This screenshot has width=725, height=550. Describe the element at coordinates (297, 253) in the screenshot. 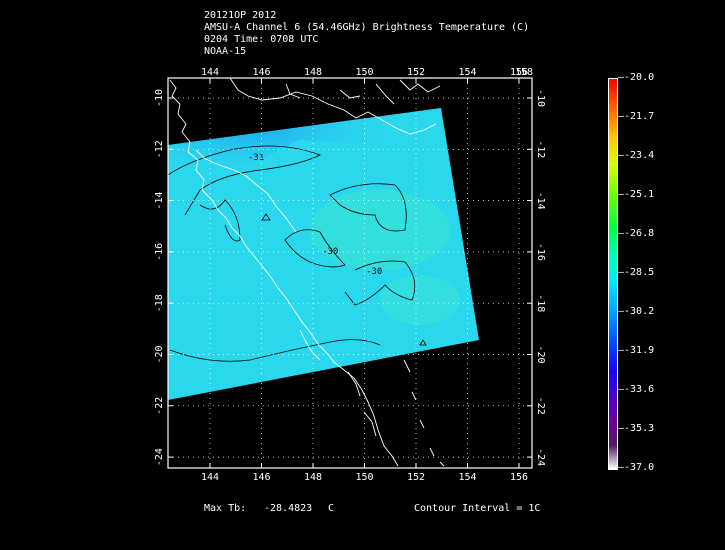

I see `contour-lines` at that location.